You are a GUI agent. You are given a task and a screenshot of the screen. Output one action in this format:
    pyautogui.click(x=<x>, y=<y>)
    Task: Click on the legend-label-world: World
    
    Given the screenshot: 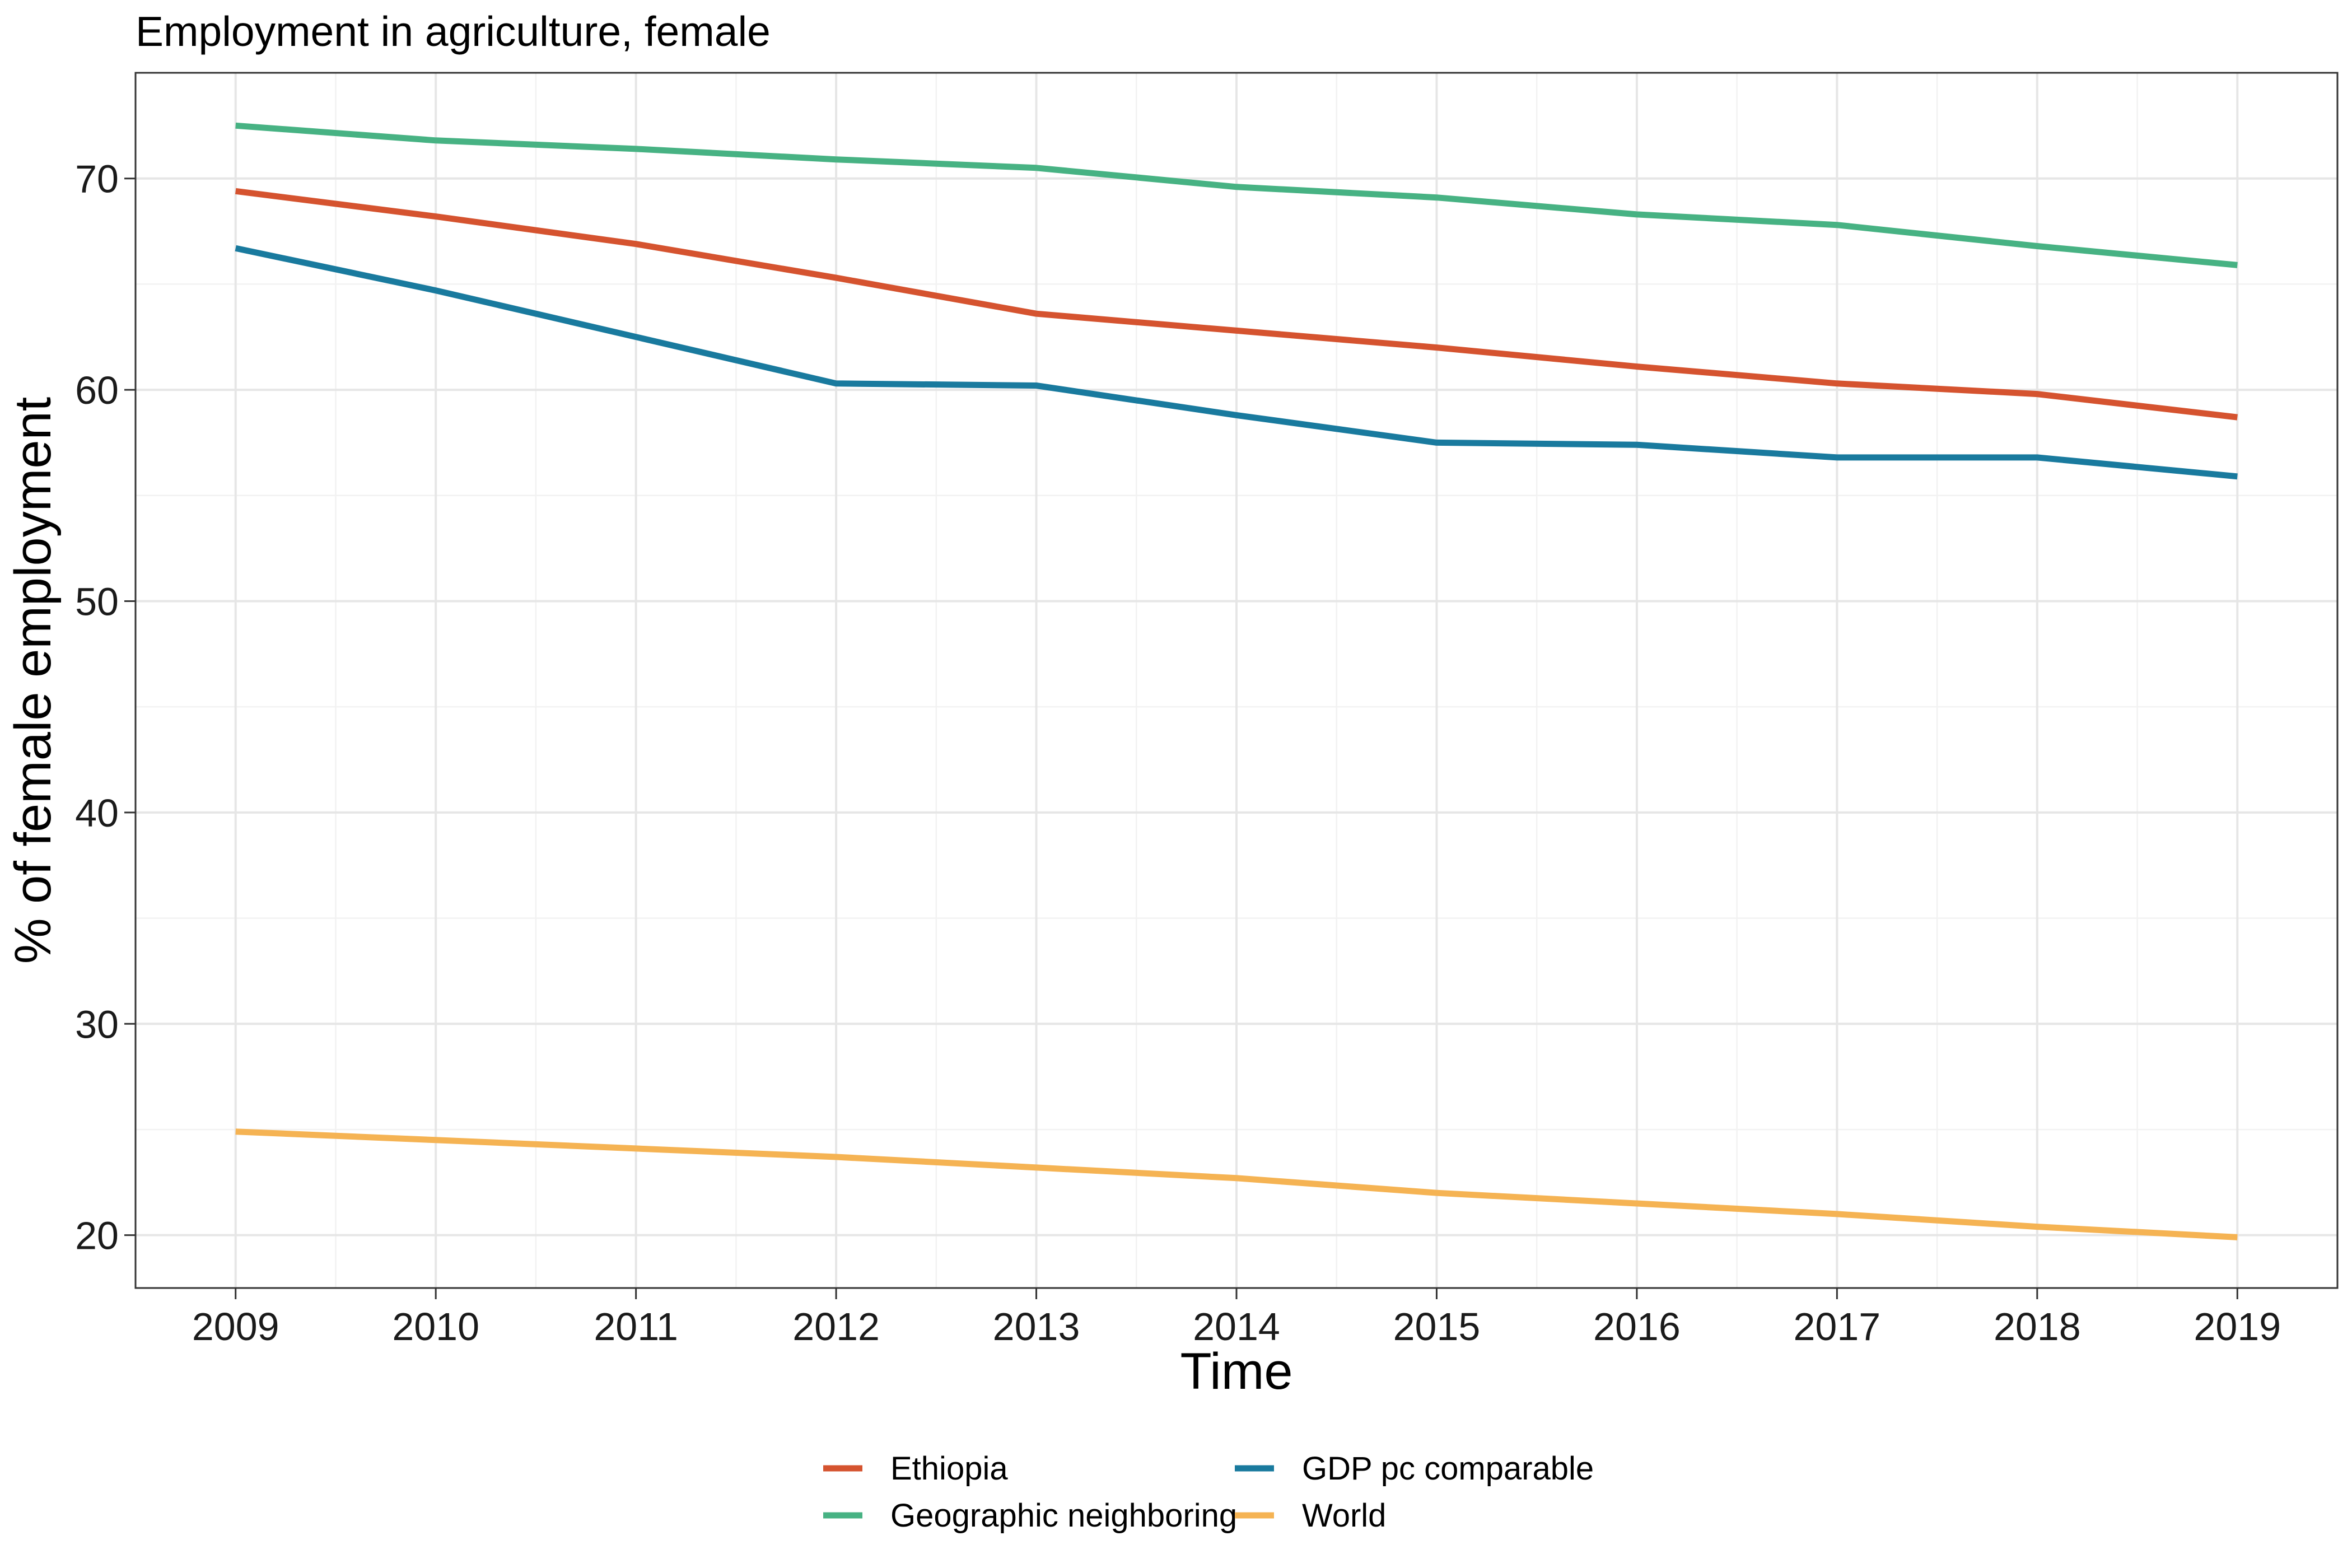 What is the action you would take?
    pyautogui.click(x=1344, y=1516)
    